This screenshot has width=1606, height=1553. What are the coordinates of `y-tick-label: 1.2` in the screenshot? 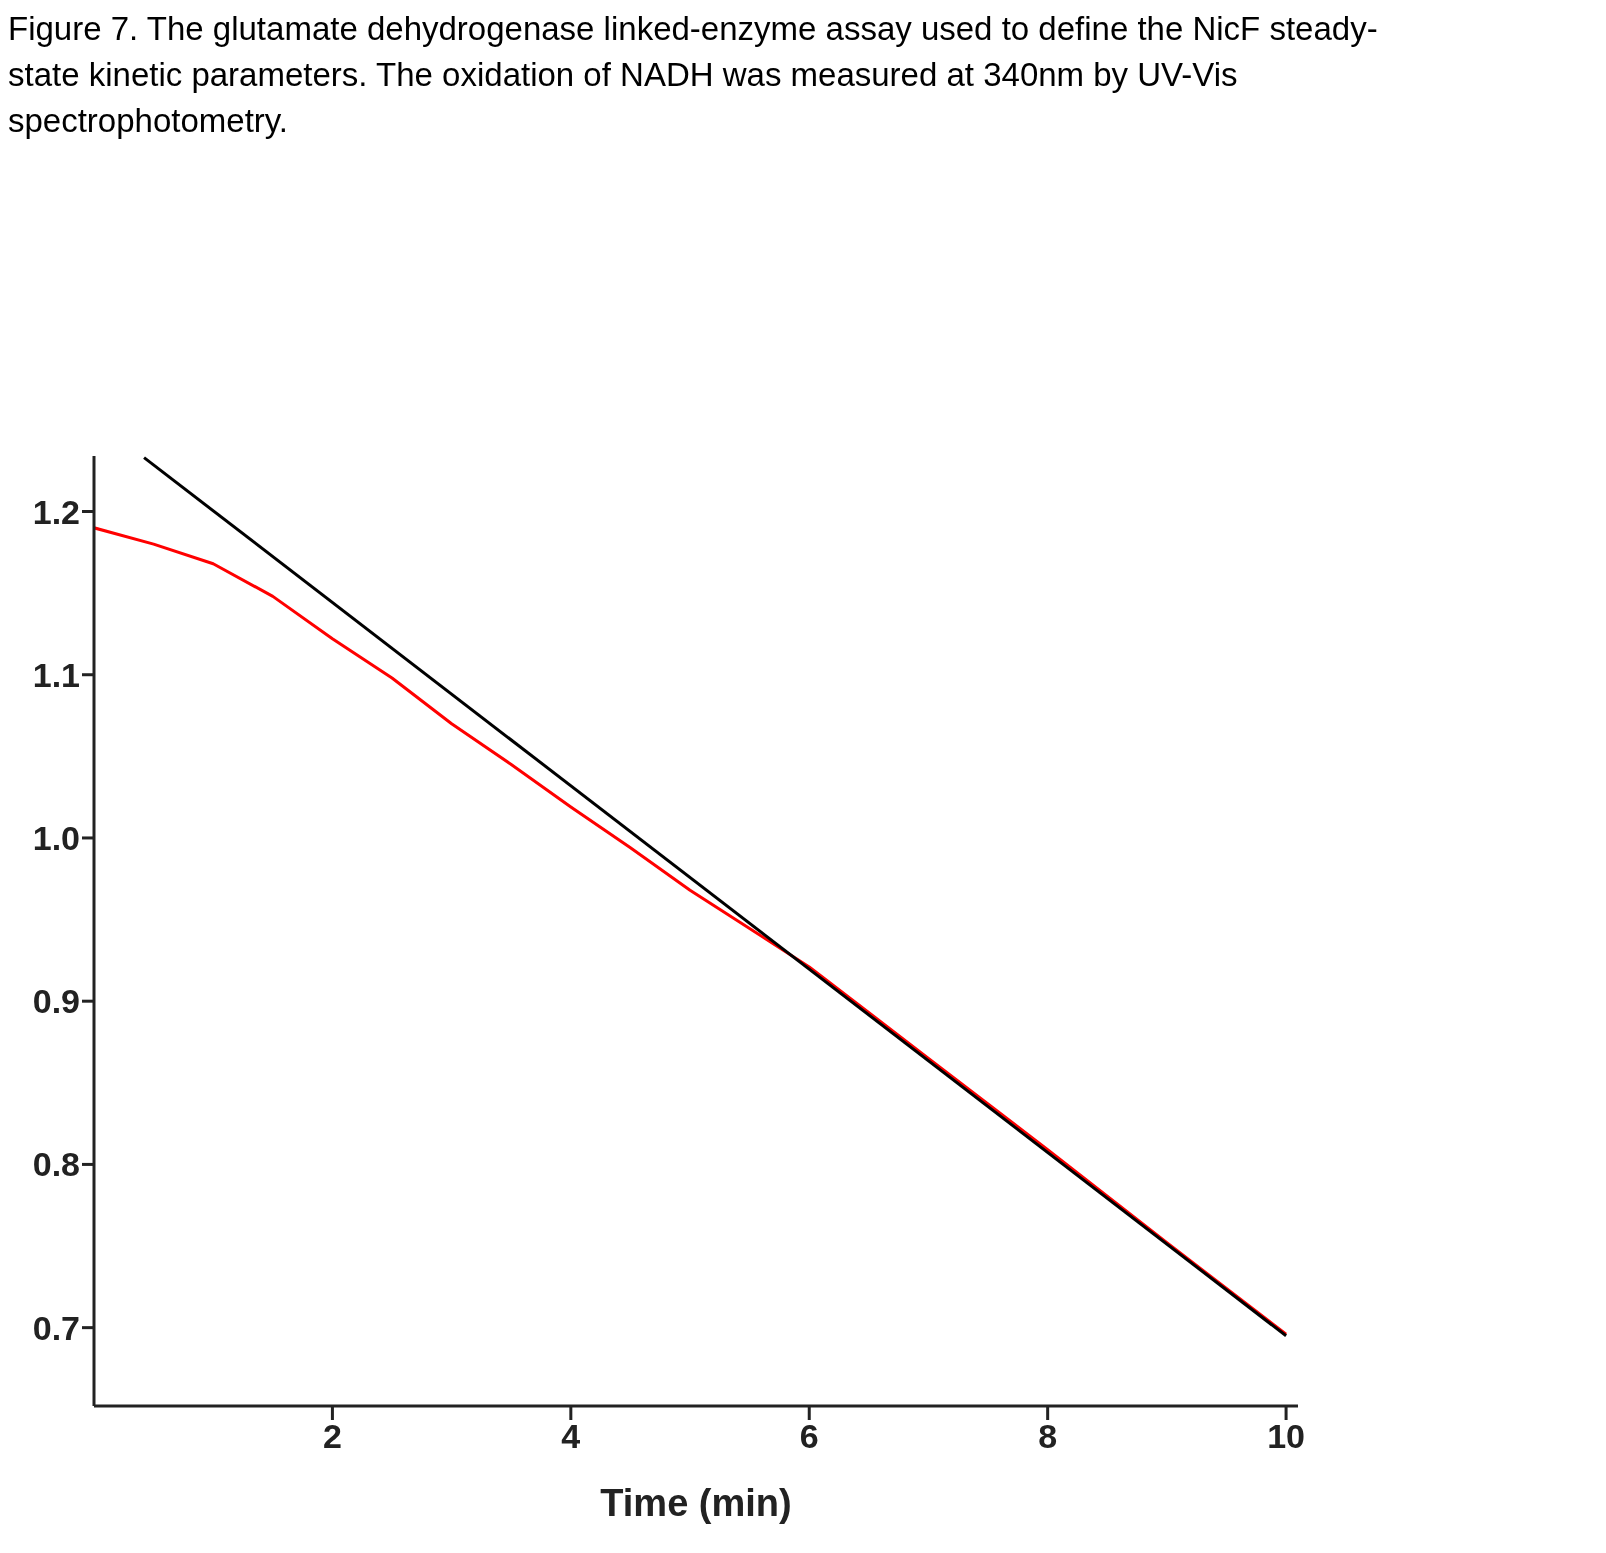 It's located at (56, 511).